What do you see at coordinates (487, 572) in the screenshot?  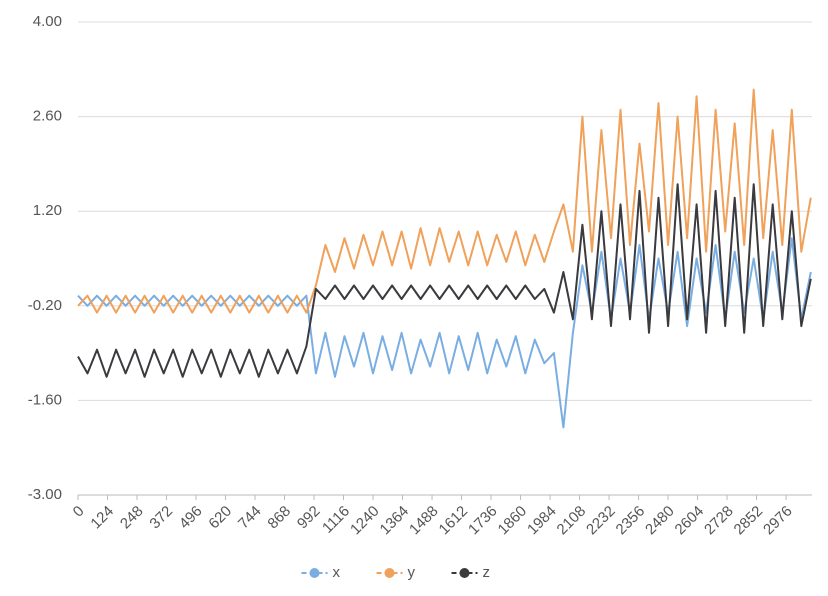 I see `legend-label: z` at bounding box center [487, 572].